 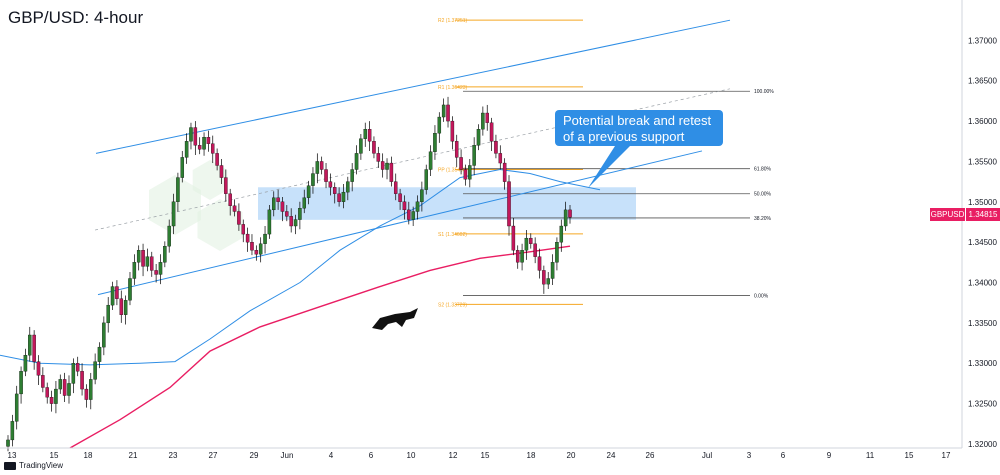 What do you see at coordinates (453, 88) in the screenshot?
I see `pivot-label: R1 (1.36423)` at bounding box center [453, 88].